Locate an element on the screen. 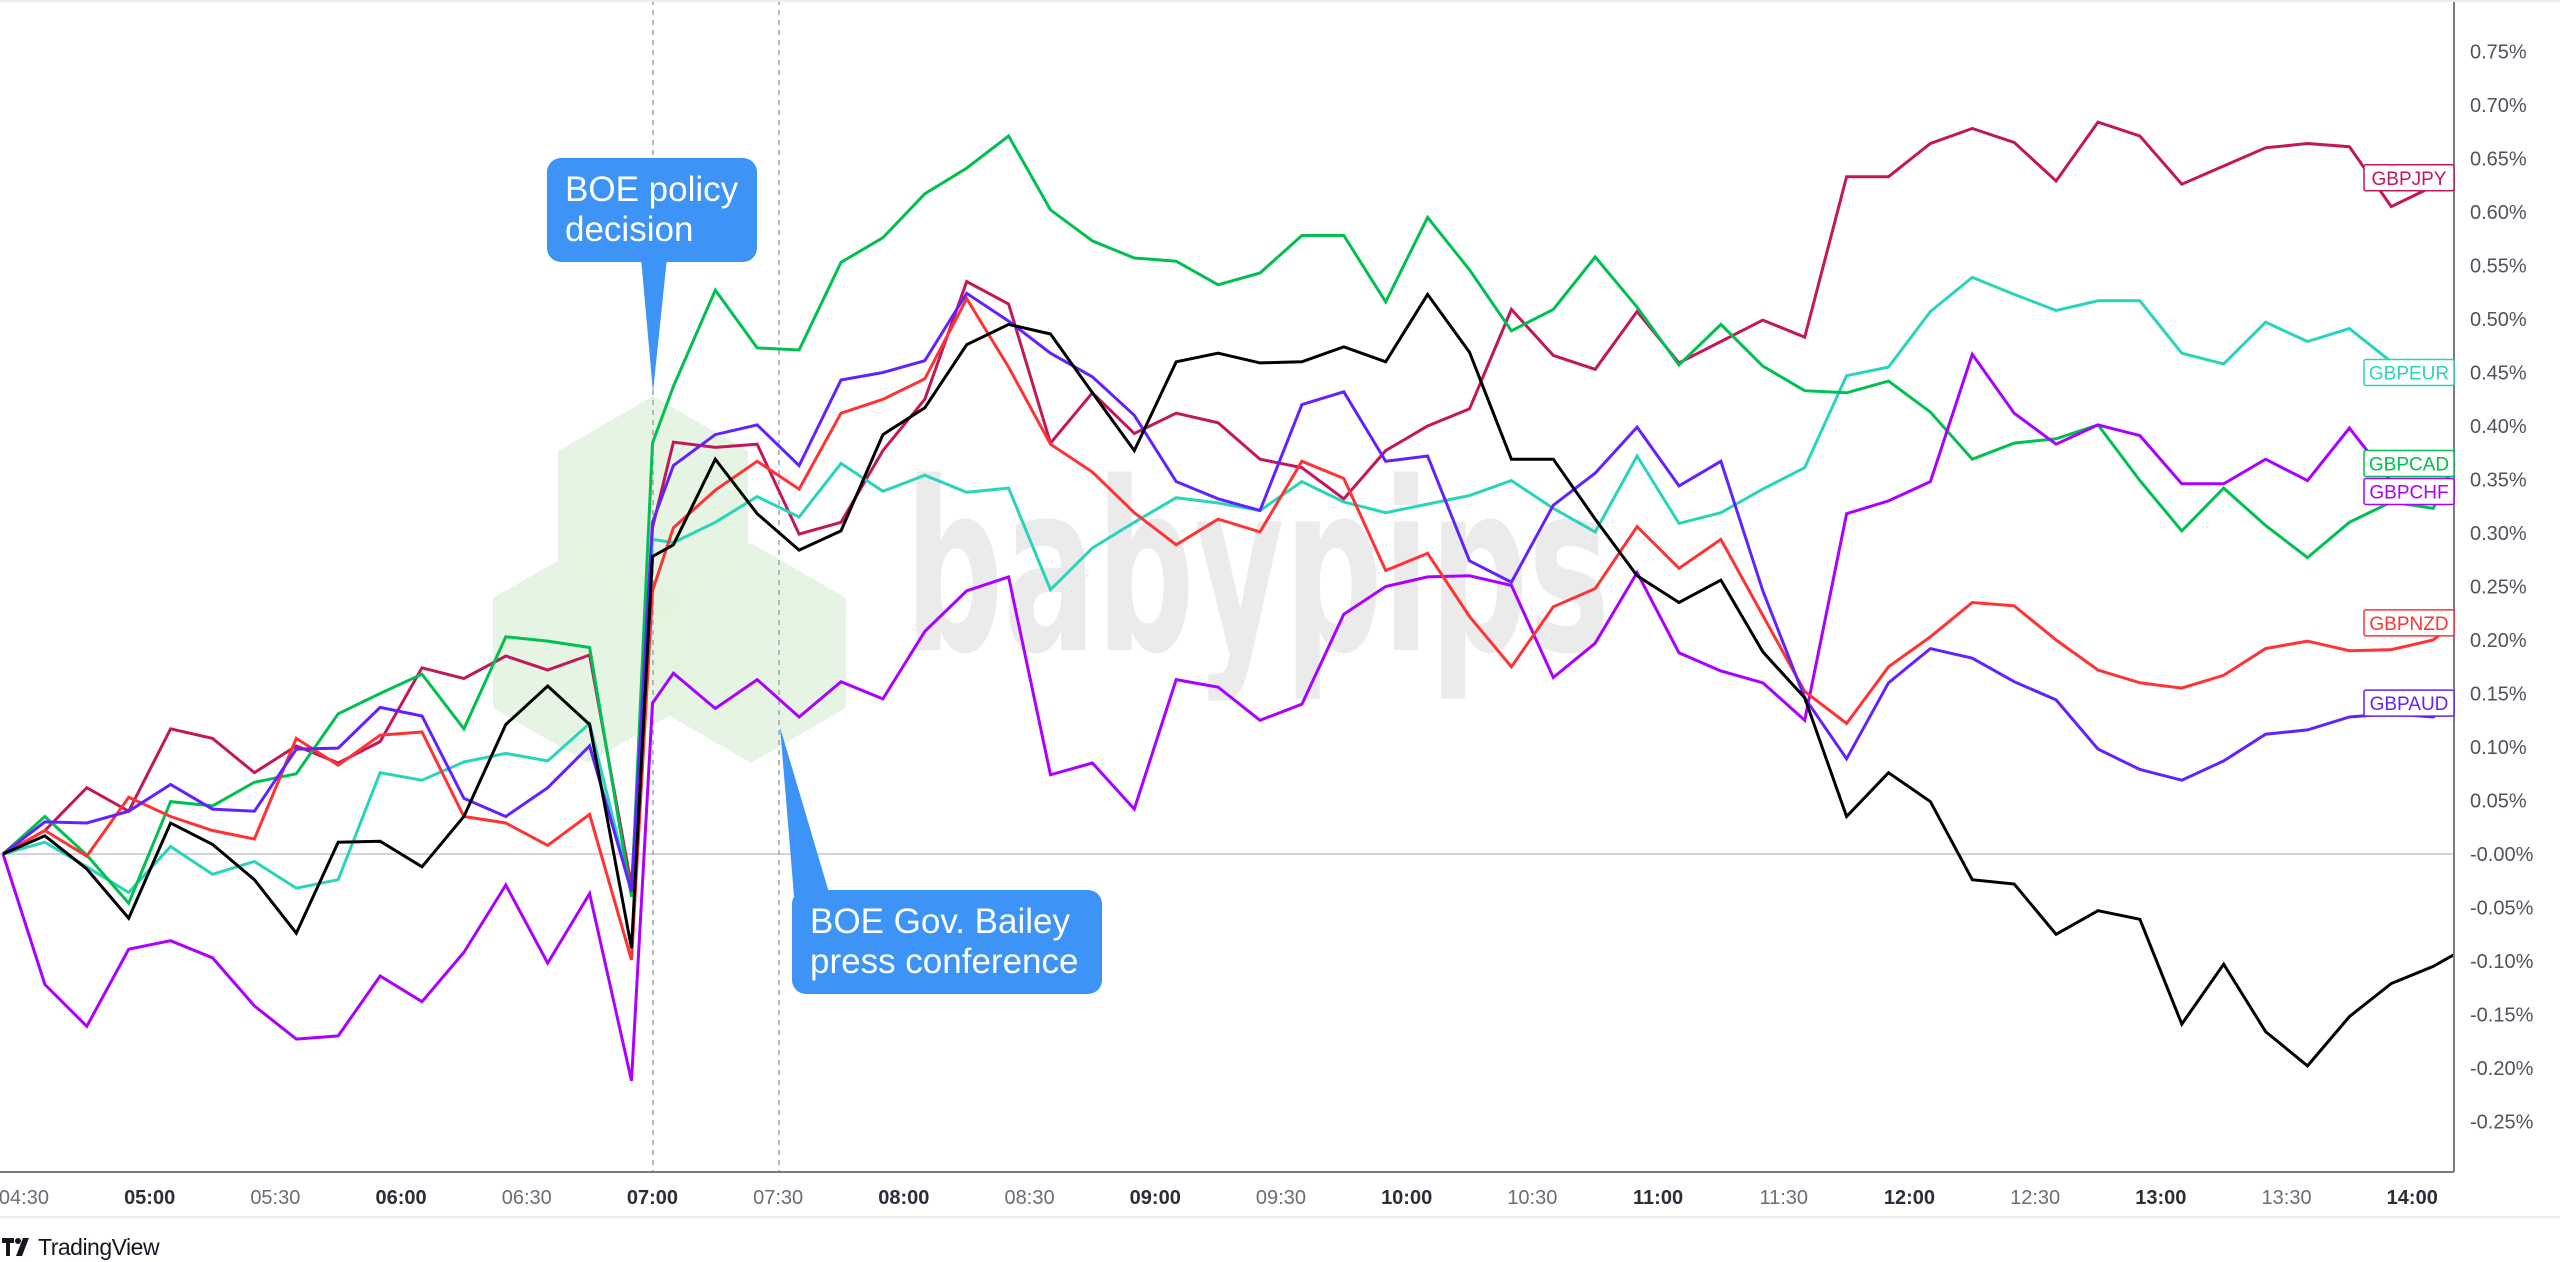 This screenshot has width=2560, height=1262. y-tick-label: 0.25% is located at coordinates (2498, 588).